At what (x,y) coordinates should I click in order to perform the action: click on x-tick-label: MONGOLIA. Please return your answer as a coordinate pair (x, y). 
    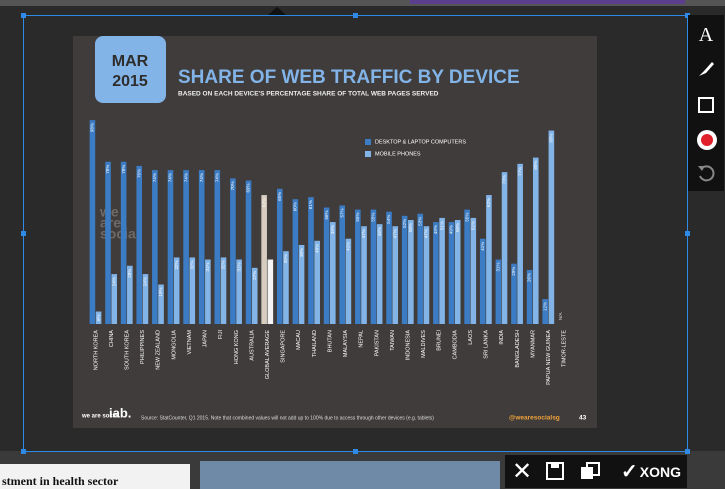
    Looking at the image, I should click on (174, 345).